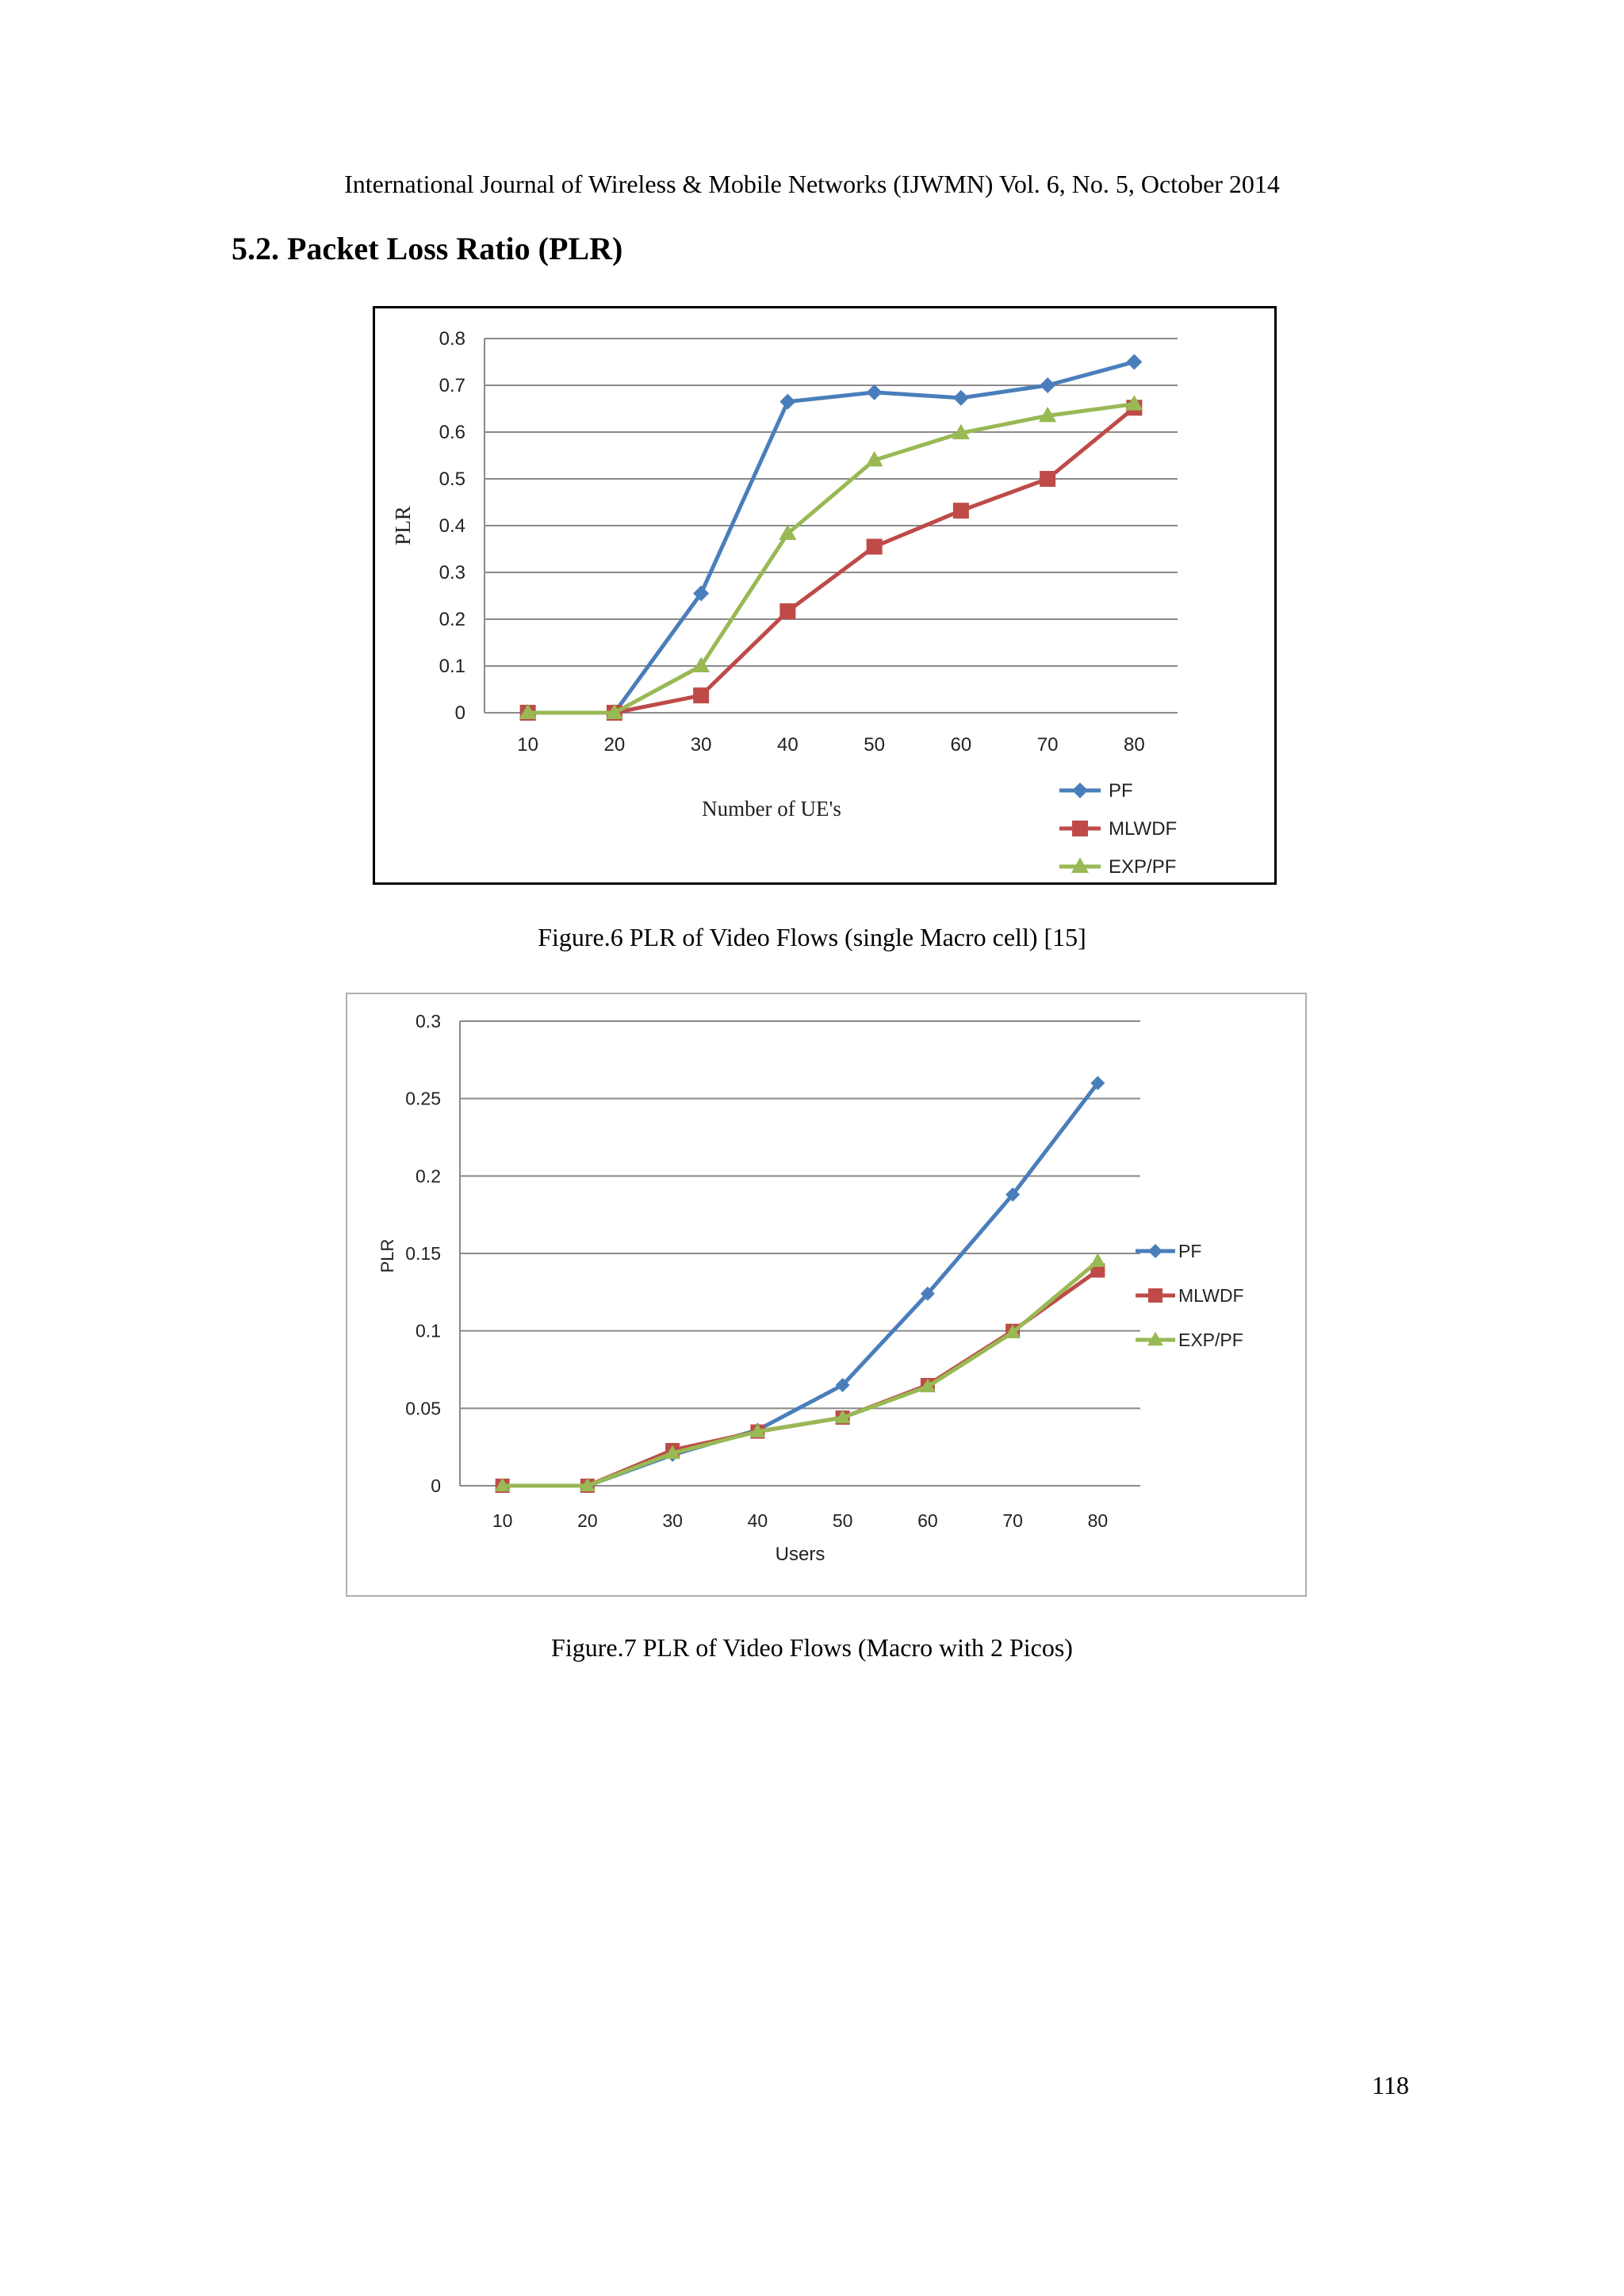 The width and height of the screenshot is (1624, 2296). What do you see at coordinates (452, 433) in the screenshot?
I see `y-tick-label: 0.6` at bounding box center [452, 433].